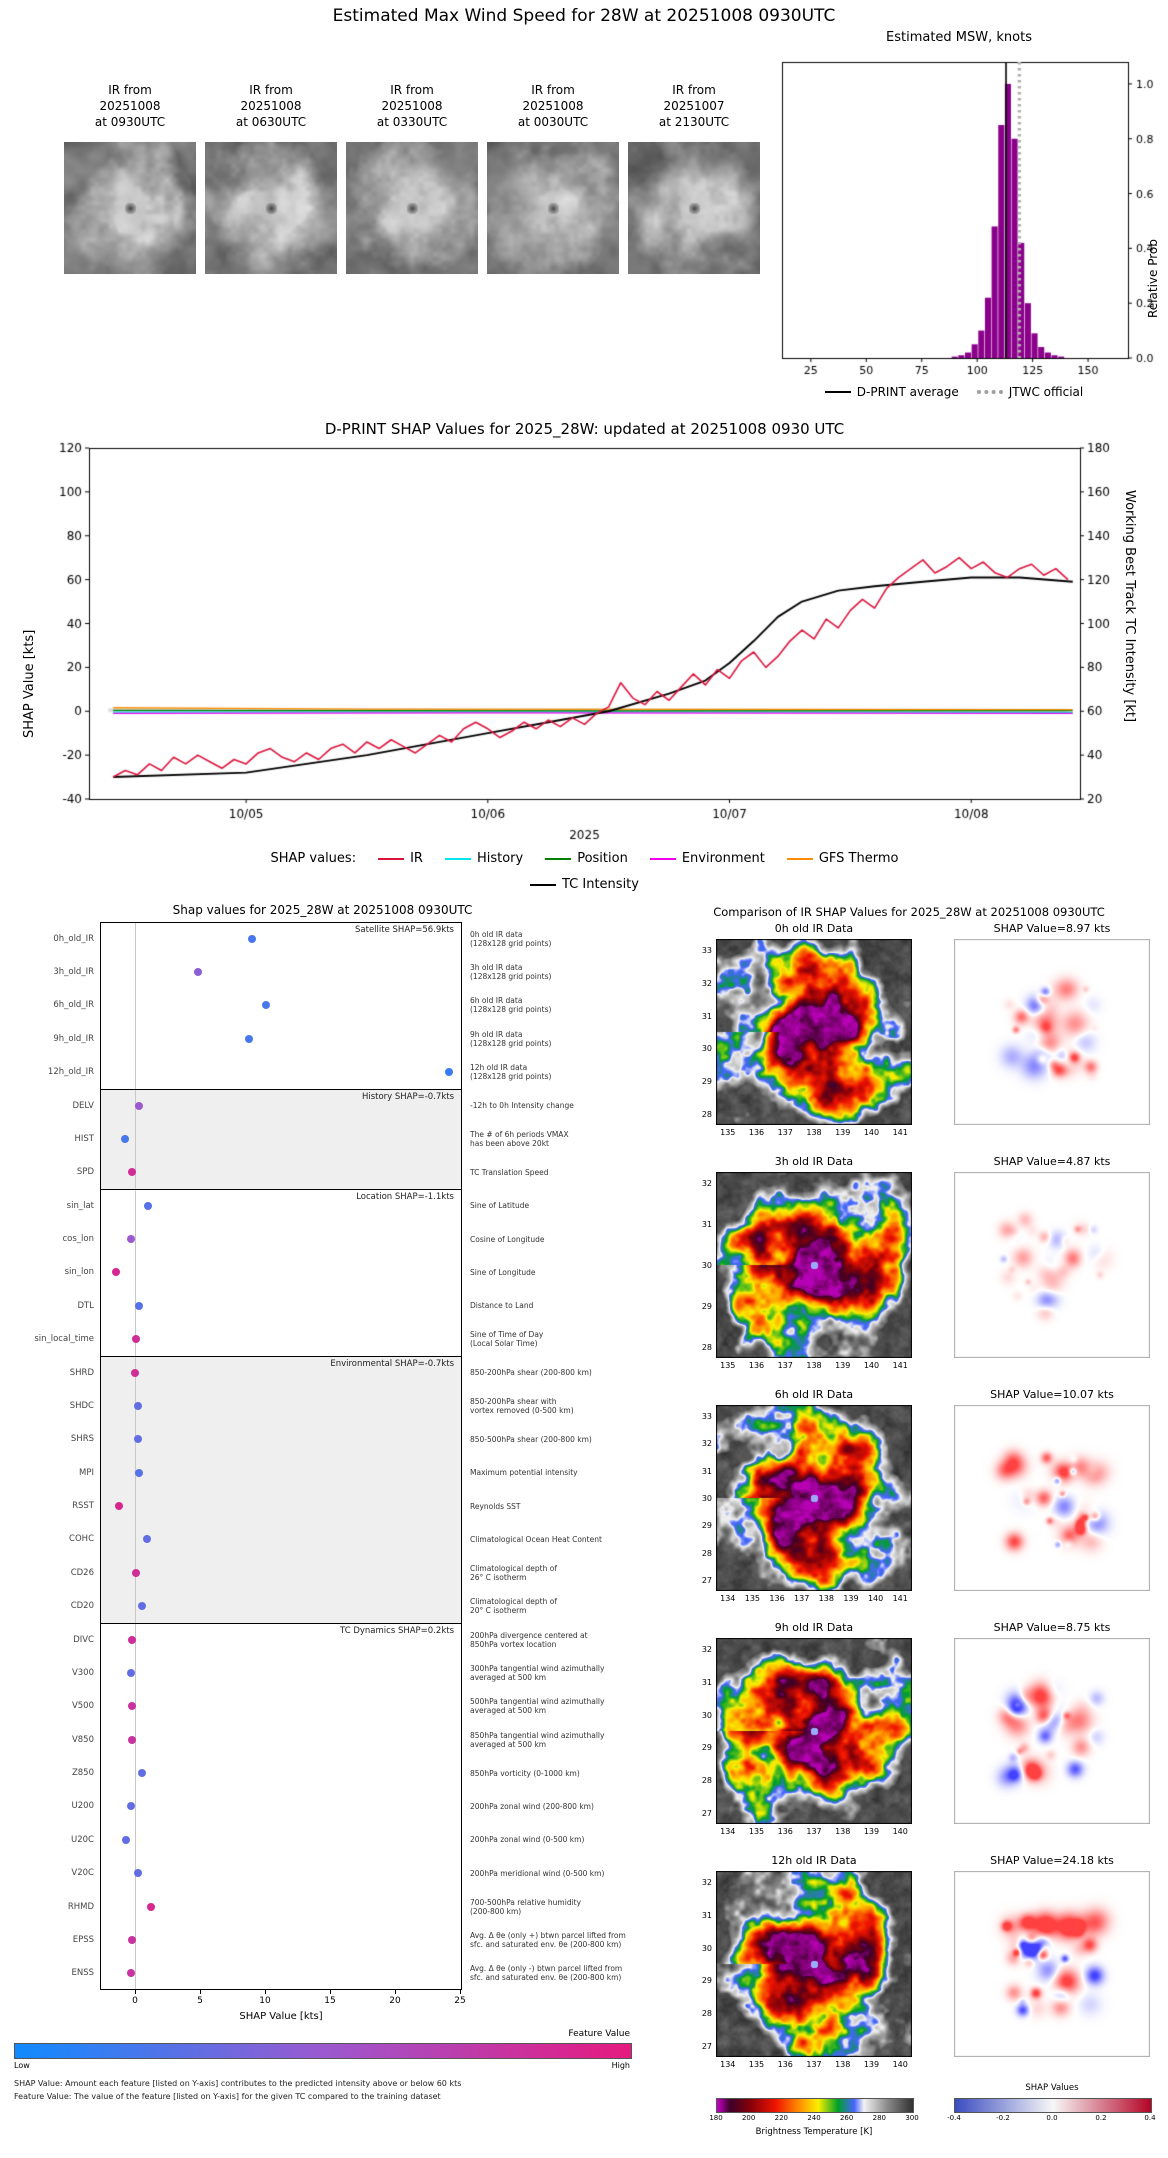 This screenshot has width=1168, height=2158. Describe the element at coordinates (86, 1472) in the screenshot. I see `feature-label: MPI` at that location.